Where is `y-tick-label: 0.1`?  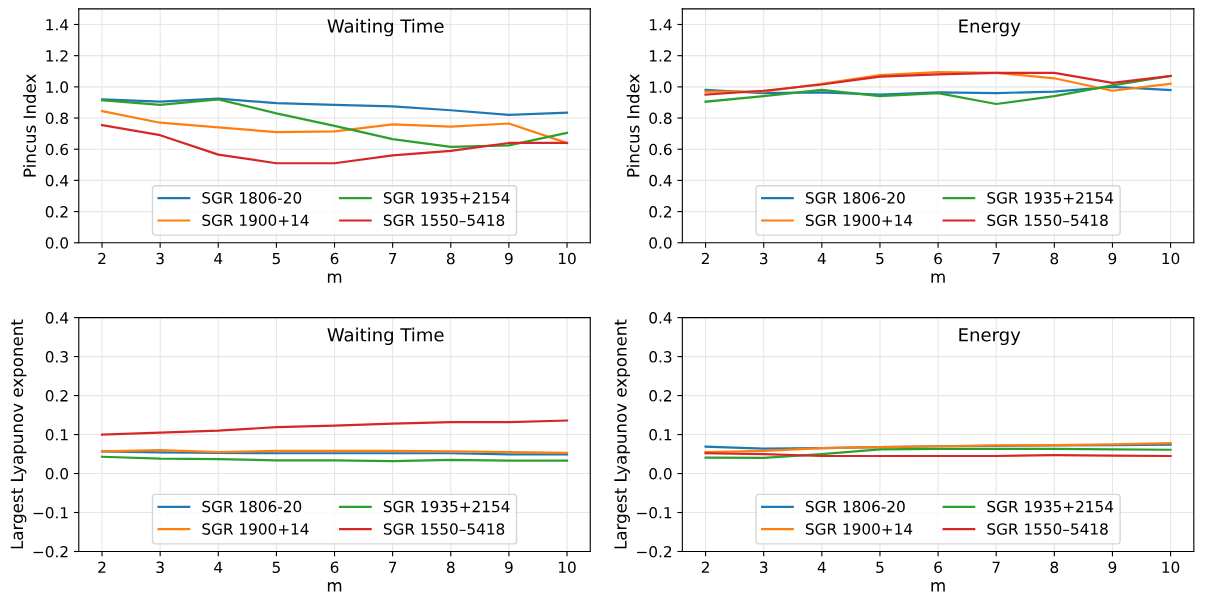 y-tick-label: 0.1 is located at coordinates (660, 435).